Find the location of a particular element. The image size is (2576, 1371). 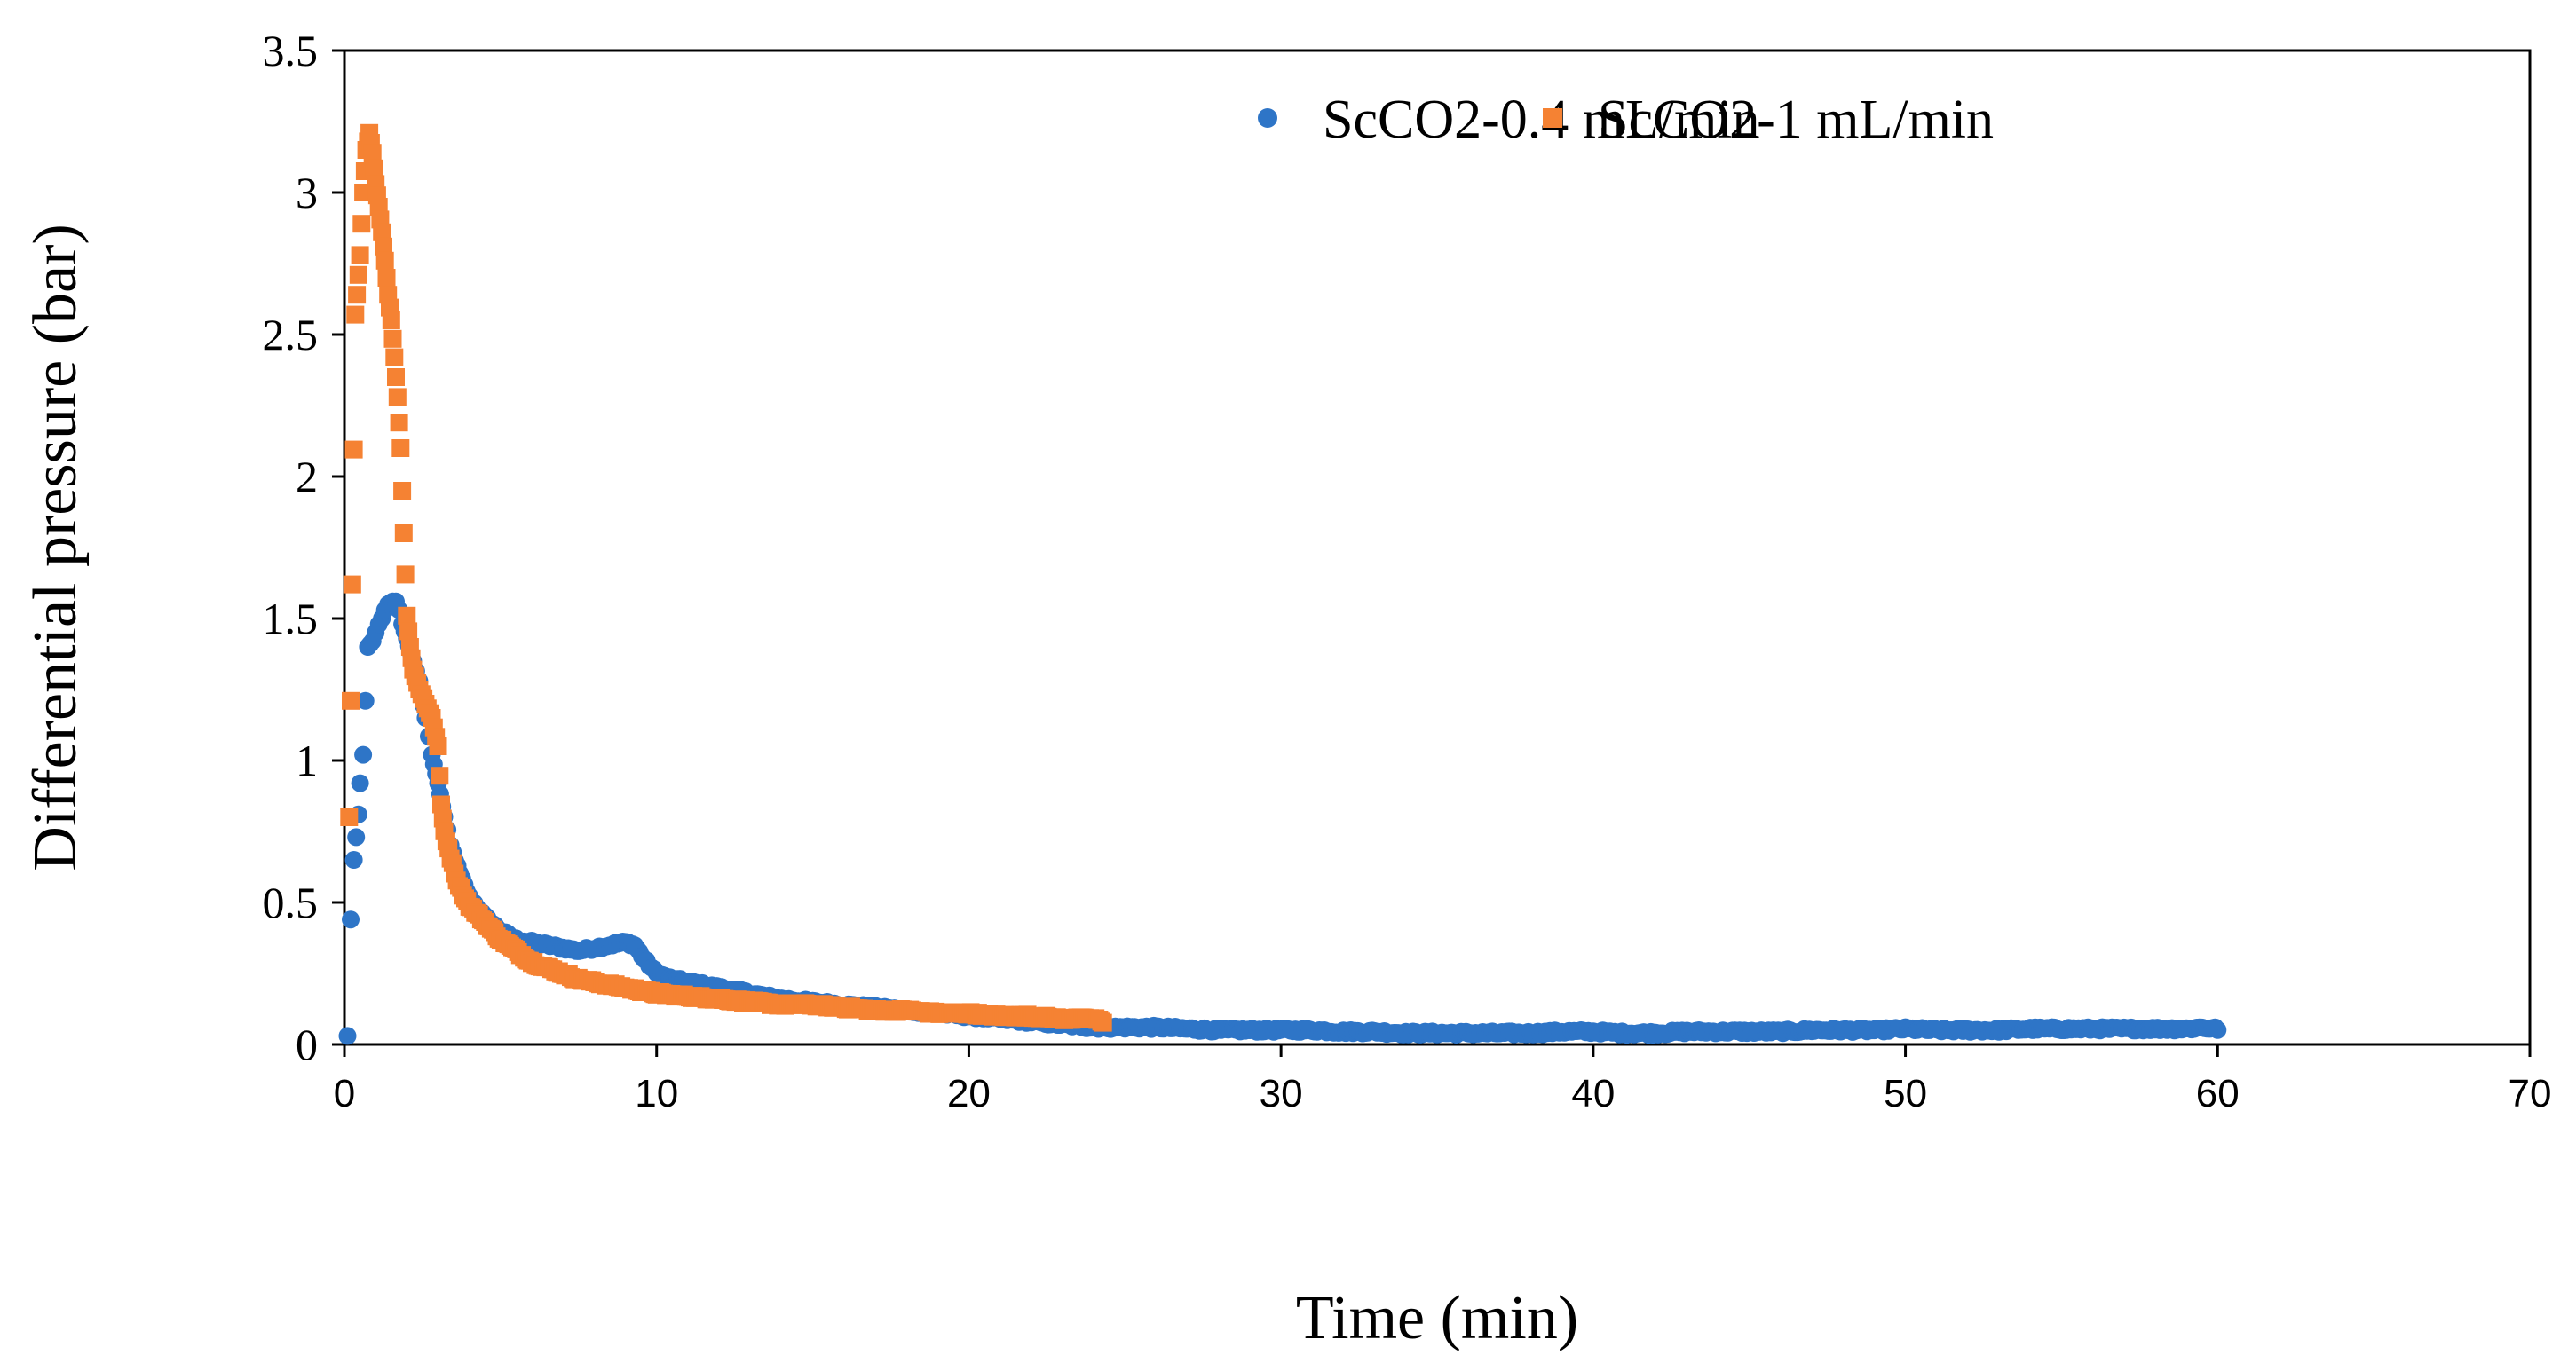

y-tick-label: 3.5 is located at coordinates (291, 50).